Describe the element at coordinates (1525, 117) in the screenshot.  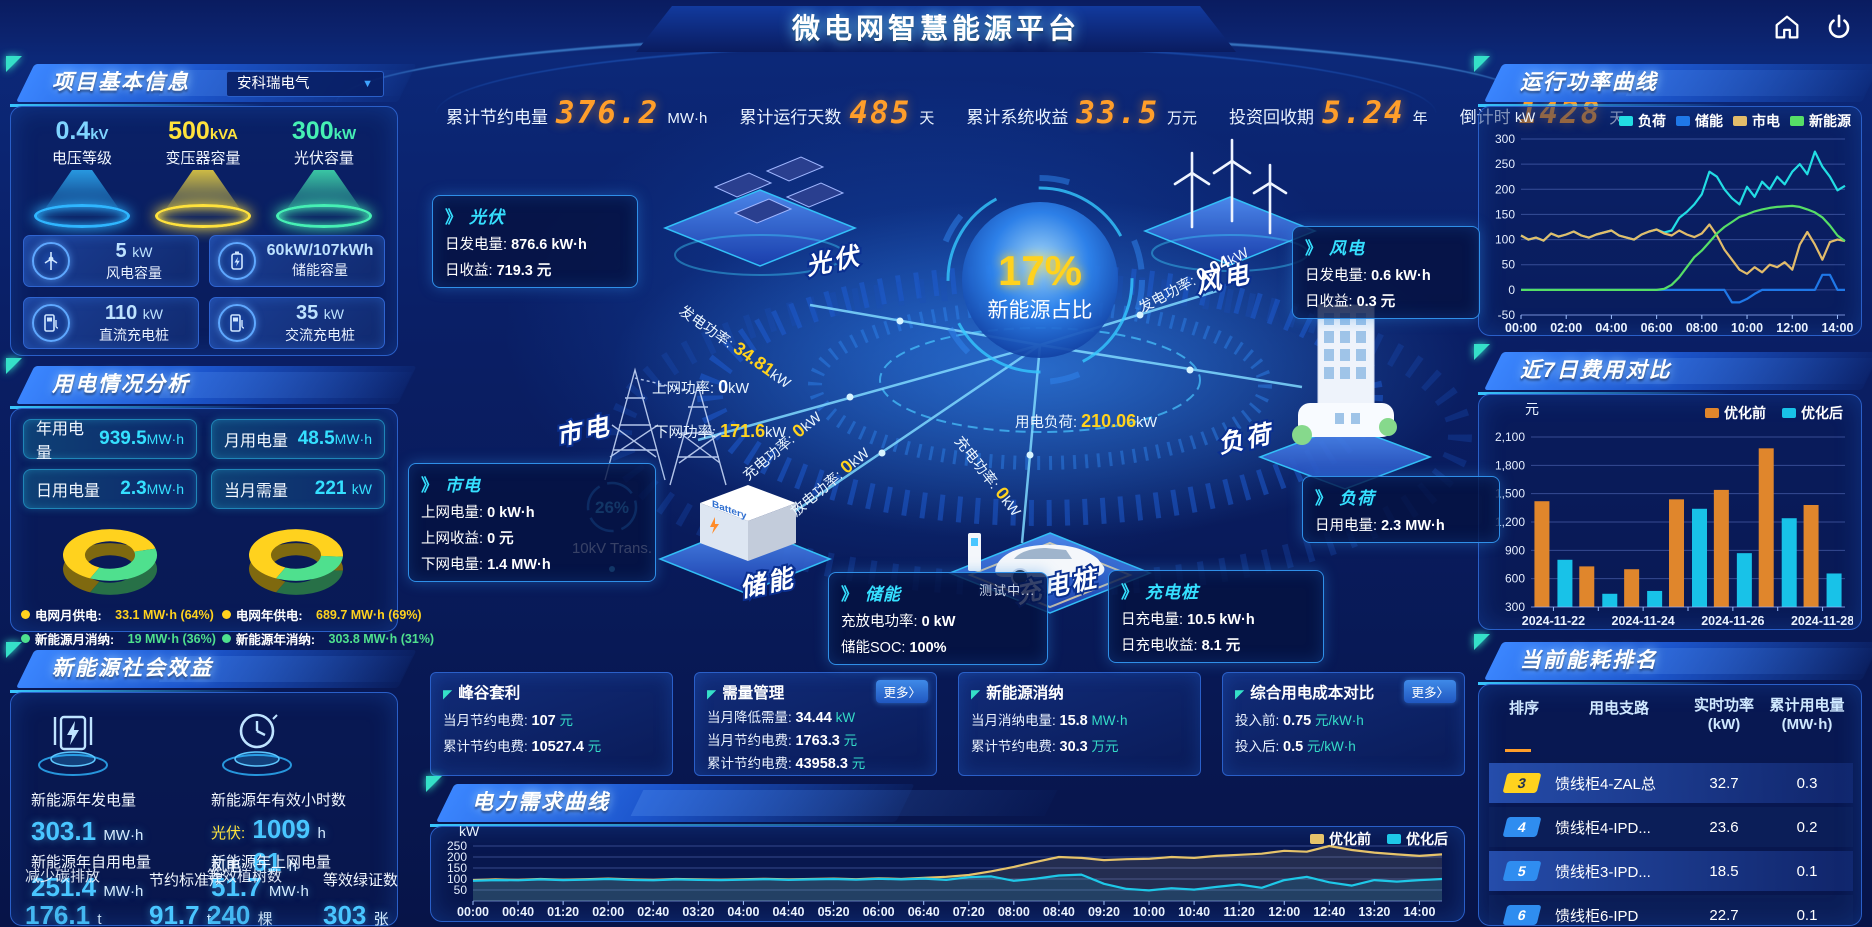
I see `y-axis-unit: kW` at that location.